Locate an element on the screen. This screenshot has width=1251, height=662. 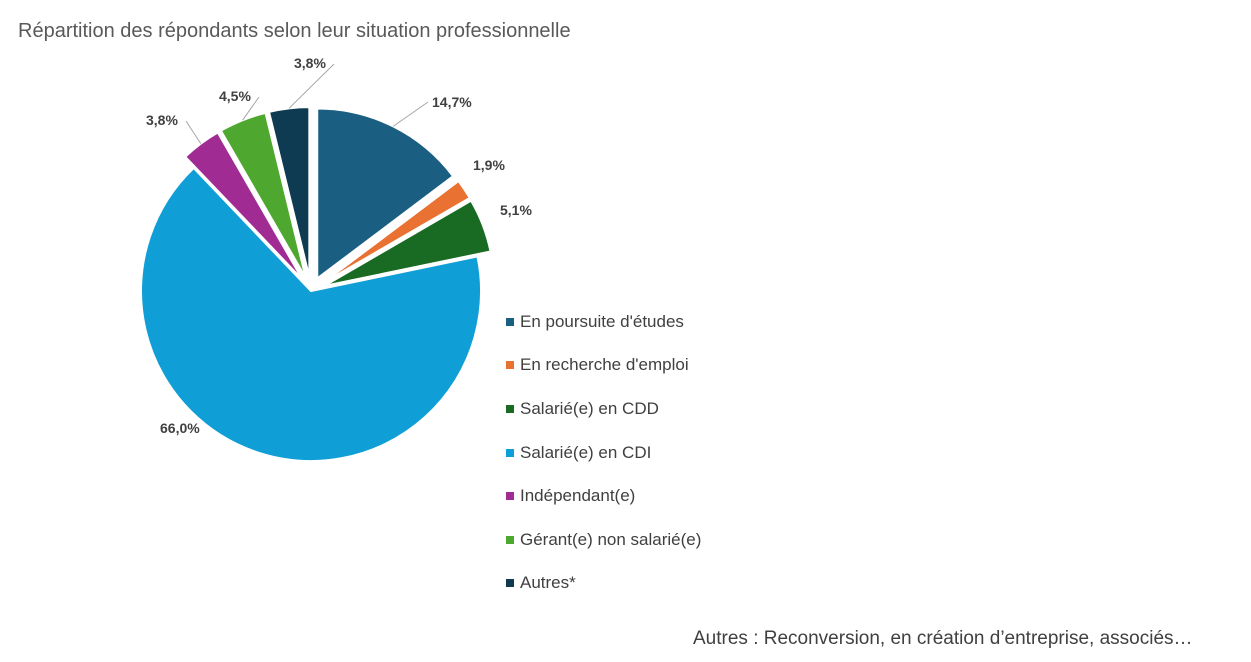
pie-slice-en-poursuite-d-etudes is located at coordinates (385, 194).